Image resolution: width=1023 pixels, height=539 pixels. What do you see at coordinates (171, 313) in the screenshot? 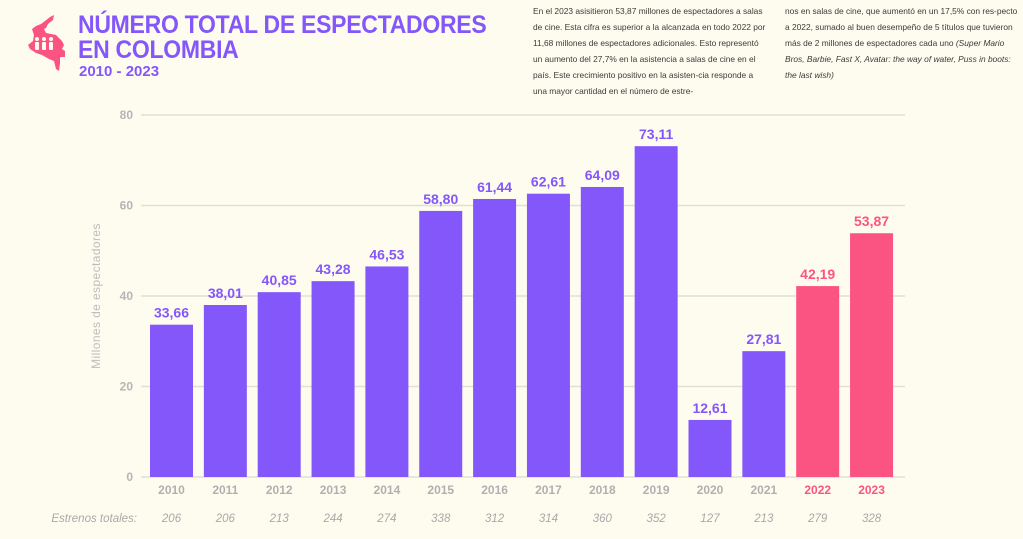
I see `value-label: 33,66` at bounding box center [171, 313].